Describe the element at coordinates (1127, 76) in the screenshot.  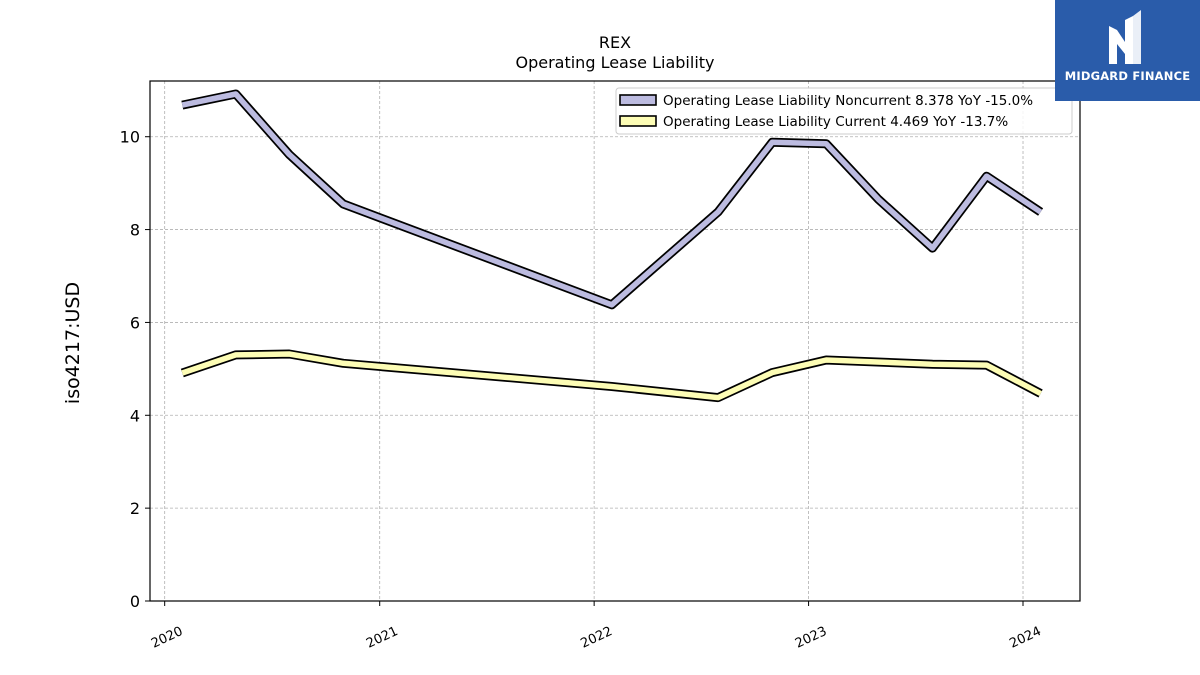
I see `logo-text: MIDGARD FINANCE` at that location.